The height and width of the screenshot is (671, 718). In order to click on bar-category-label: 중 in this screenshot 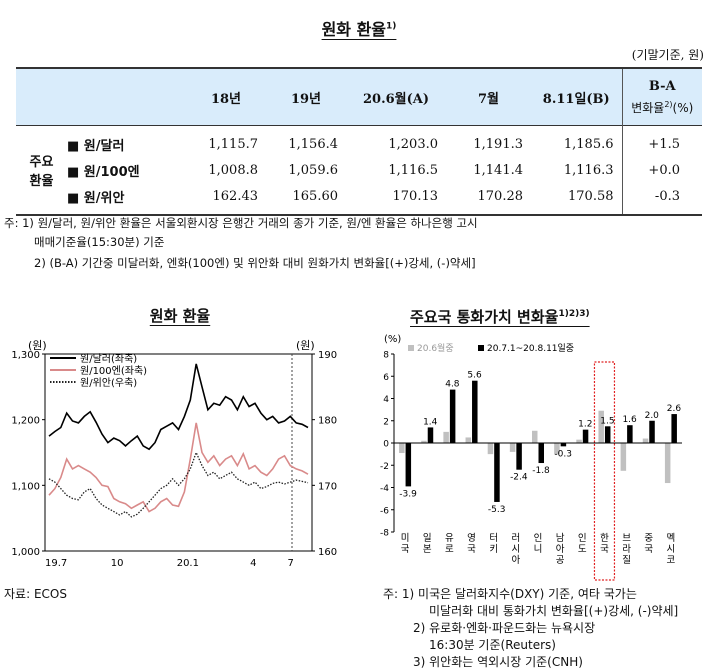, I will do `click(648, 538)`.